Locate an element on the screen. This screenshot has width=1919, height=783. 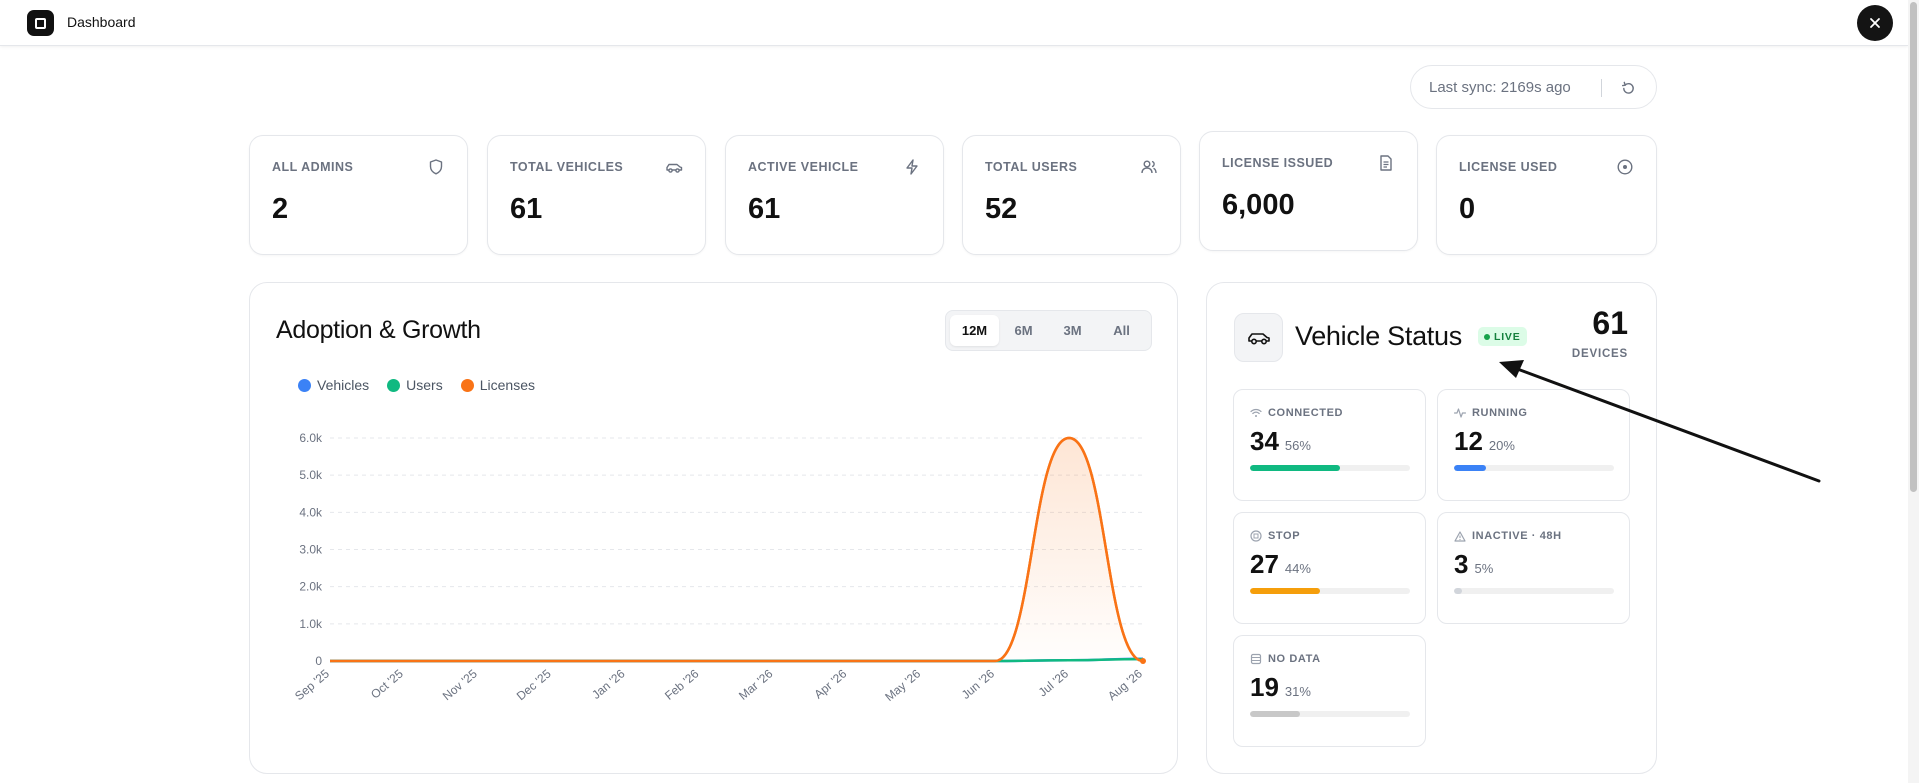
car-icon is located at coordinates (674, 168).